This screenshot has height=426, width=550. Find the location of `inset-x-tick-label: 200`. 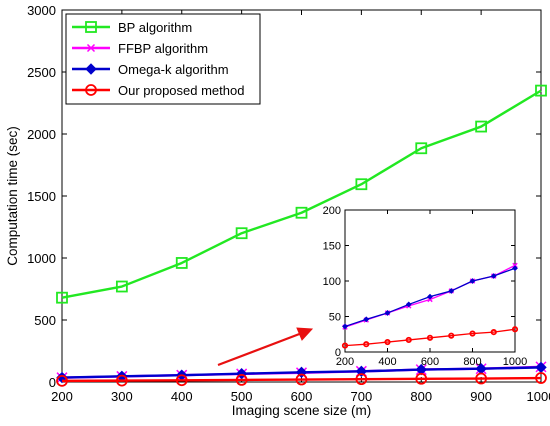

inset-x-tick-label: 200 is located at coordinates (345, 362).